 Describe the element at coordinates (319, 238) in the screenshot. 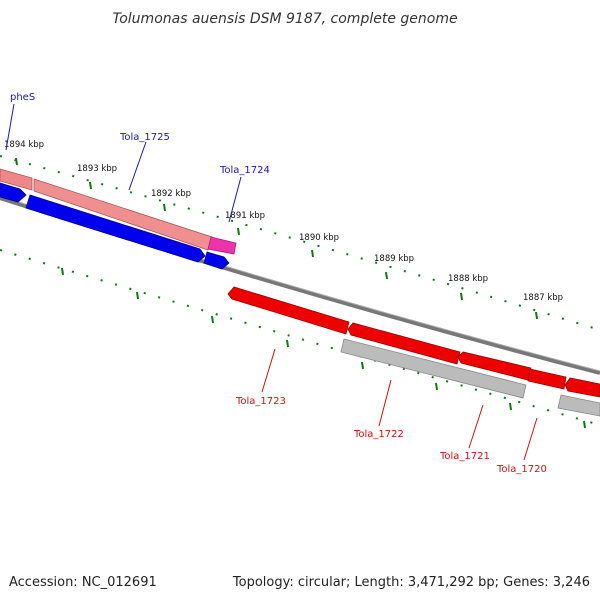

I see `kbp-label: 1890 kbp` at that location.